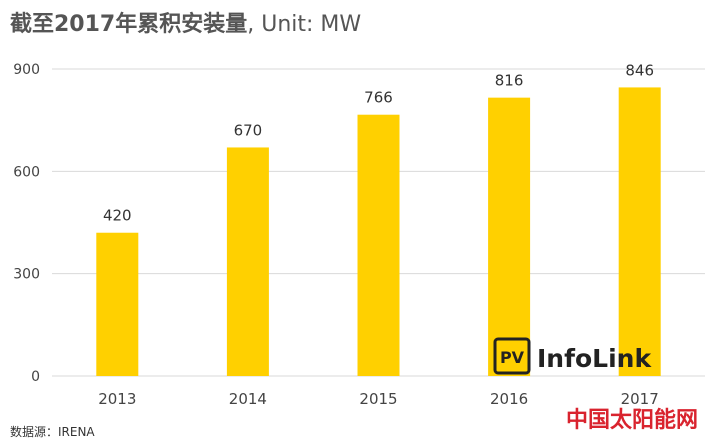 The height and width of the screenshot is (443, 719). Describe the element at coordinates (509, 399) in the screenshot. I see `x-tick-label: 2016` at that location.